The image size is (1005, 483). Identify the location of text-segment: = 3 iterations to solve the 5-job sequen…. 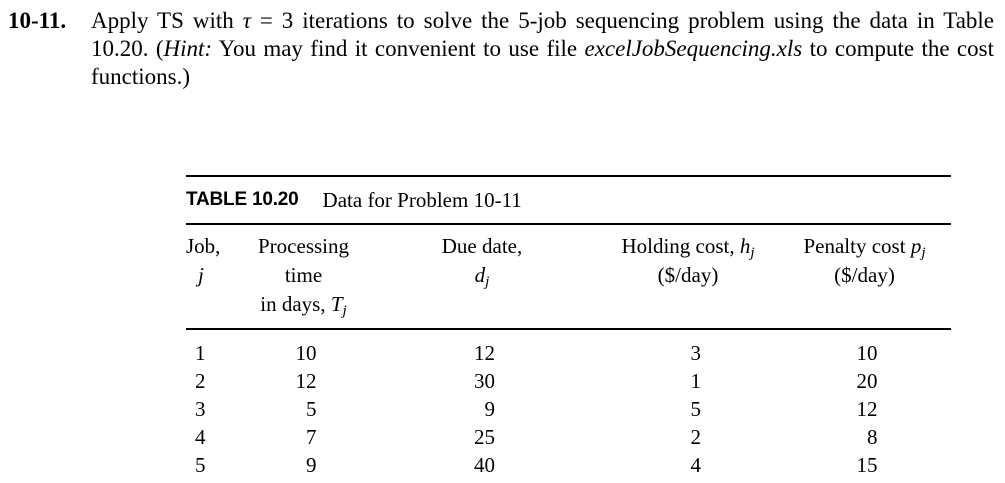
(542, 34).